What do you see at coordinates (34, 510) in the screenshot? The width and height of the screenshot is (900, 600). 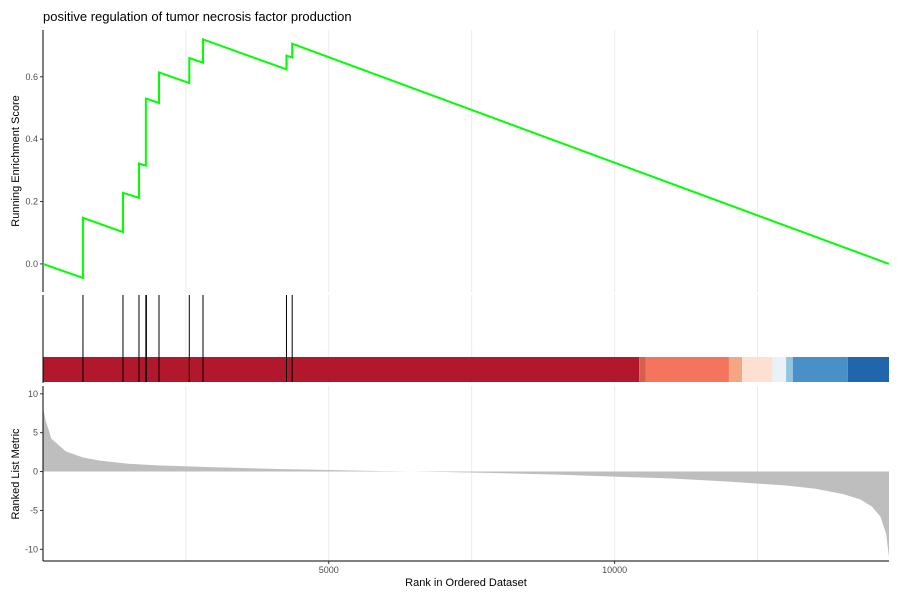 I see `y-tick-label: -5` at bounding box center [34, 510].